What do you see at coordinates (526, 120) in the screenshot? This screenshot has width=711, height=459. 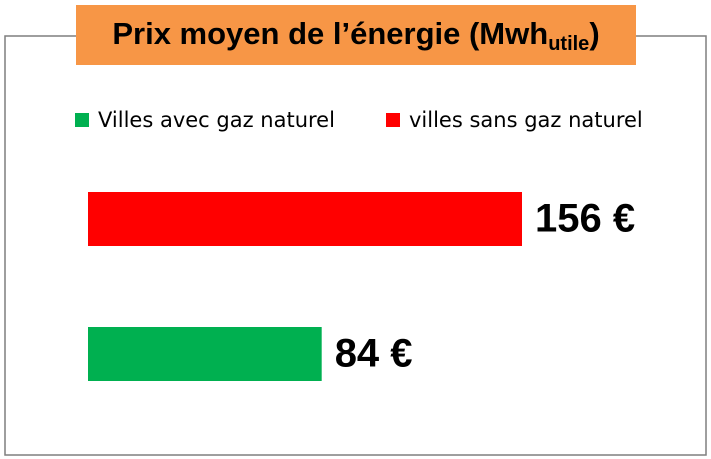 I see `legend-label: villes sans gaz naturel` at bounding box center [526, 120].